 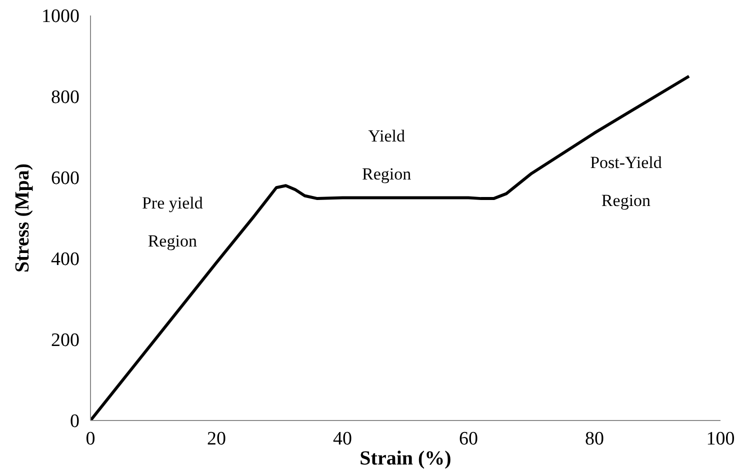 What do you see at coordinates (387, 155) in the screenshot?
I see `annotation: Yield Region` at bounding box center [387, 155].